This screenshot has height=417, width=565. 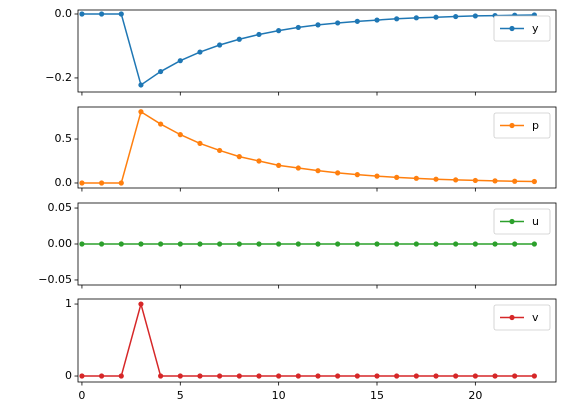 What do you see at coordinates (68, 303) in the screenshot?
I see `y-tick-label: 1` at bounding box center [68, 303].